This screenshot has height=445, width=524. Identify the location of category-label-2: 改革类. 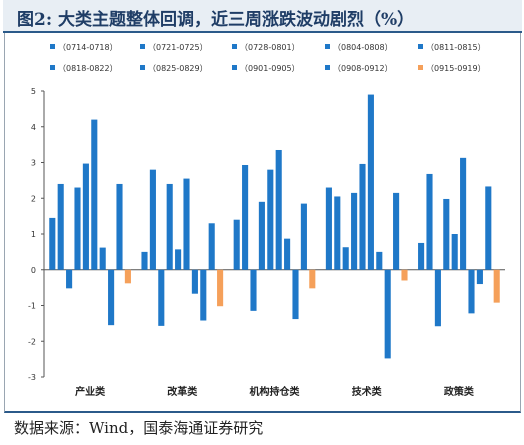
(182, 391).